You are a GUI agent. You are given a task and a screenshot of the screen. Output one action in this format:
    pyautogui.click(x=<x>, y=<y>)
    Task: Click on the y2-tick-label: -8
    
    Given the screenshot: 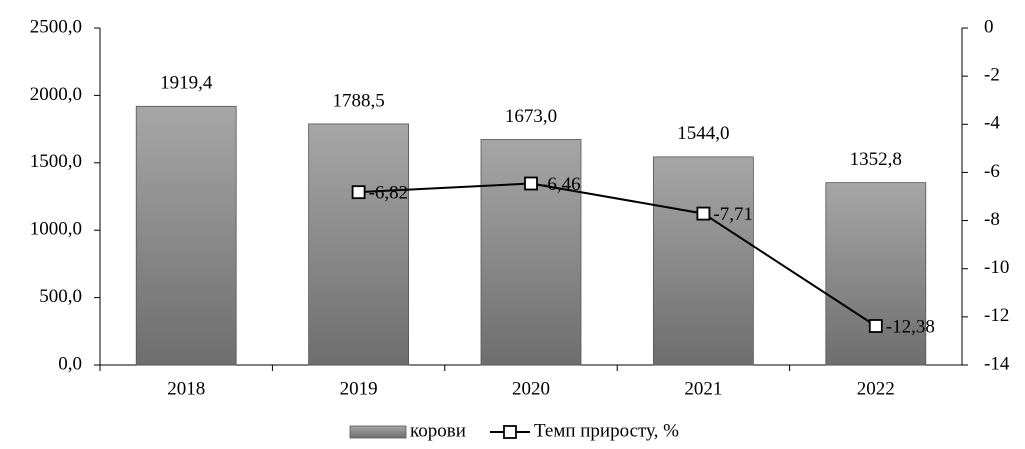 What is the action you would take?
    pyautogui.click(x=992, y=219)
    